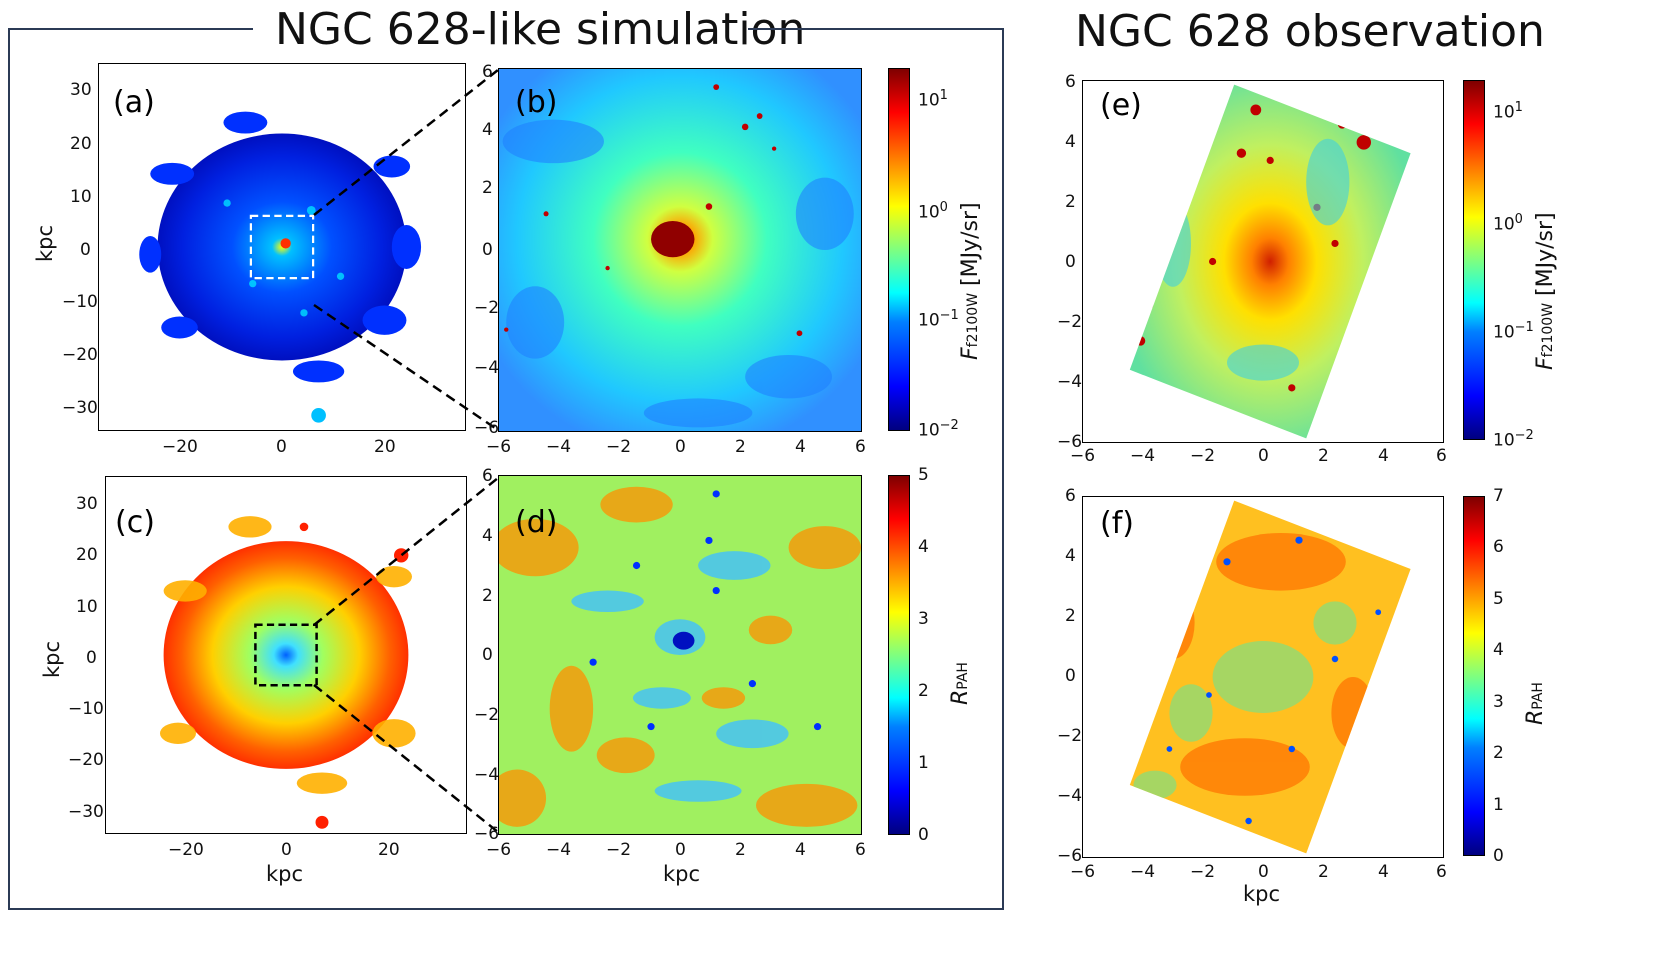  Describe the element at coordinates (536, 102) in the screenshot. I see `panel-b-label: (b)` at that location.